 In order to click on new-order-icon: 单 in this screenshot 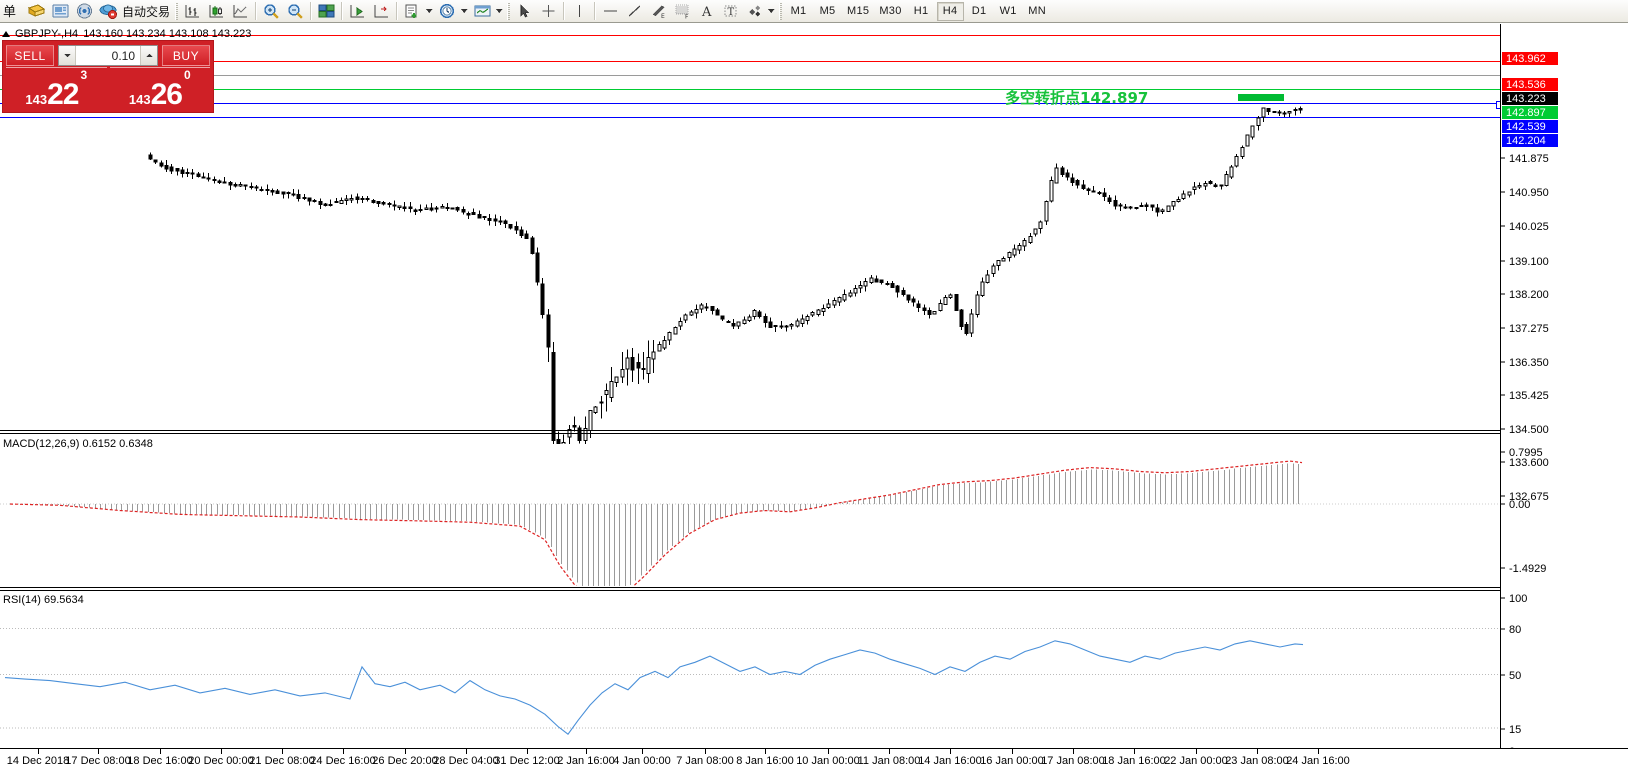, I will do `click(12, 11)`.